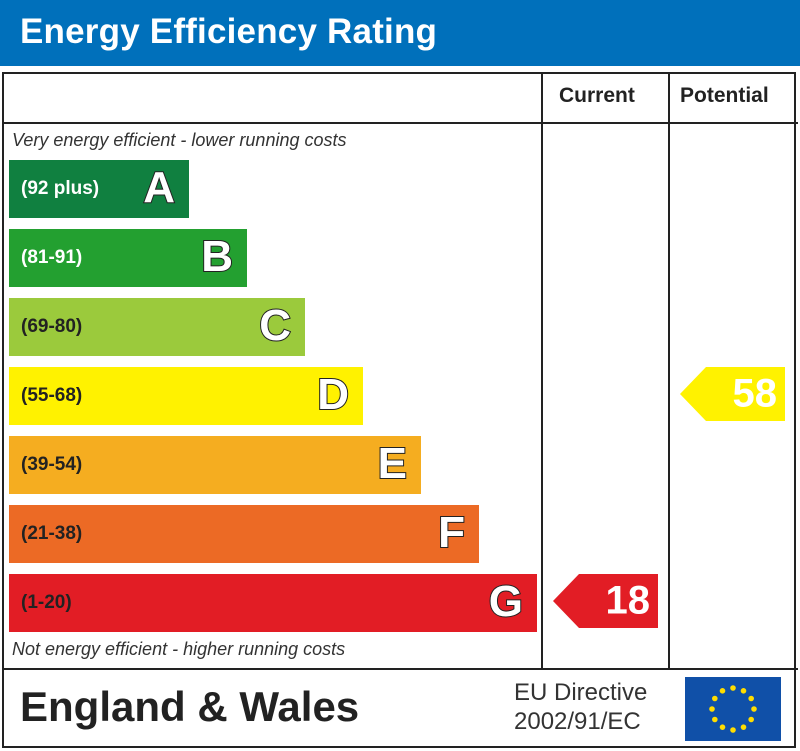 This screenshot has height=751, width=800. What do you see at coordinates (52, 326) in the screenshot?
I see `band-range-label: (69-80)` at bounding box center [52, 326].